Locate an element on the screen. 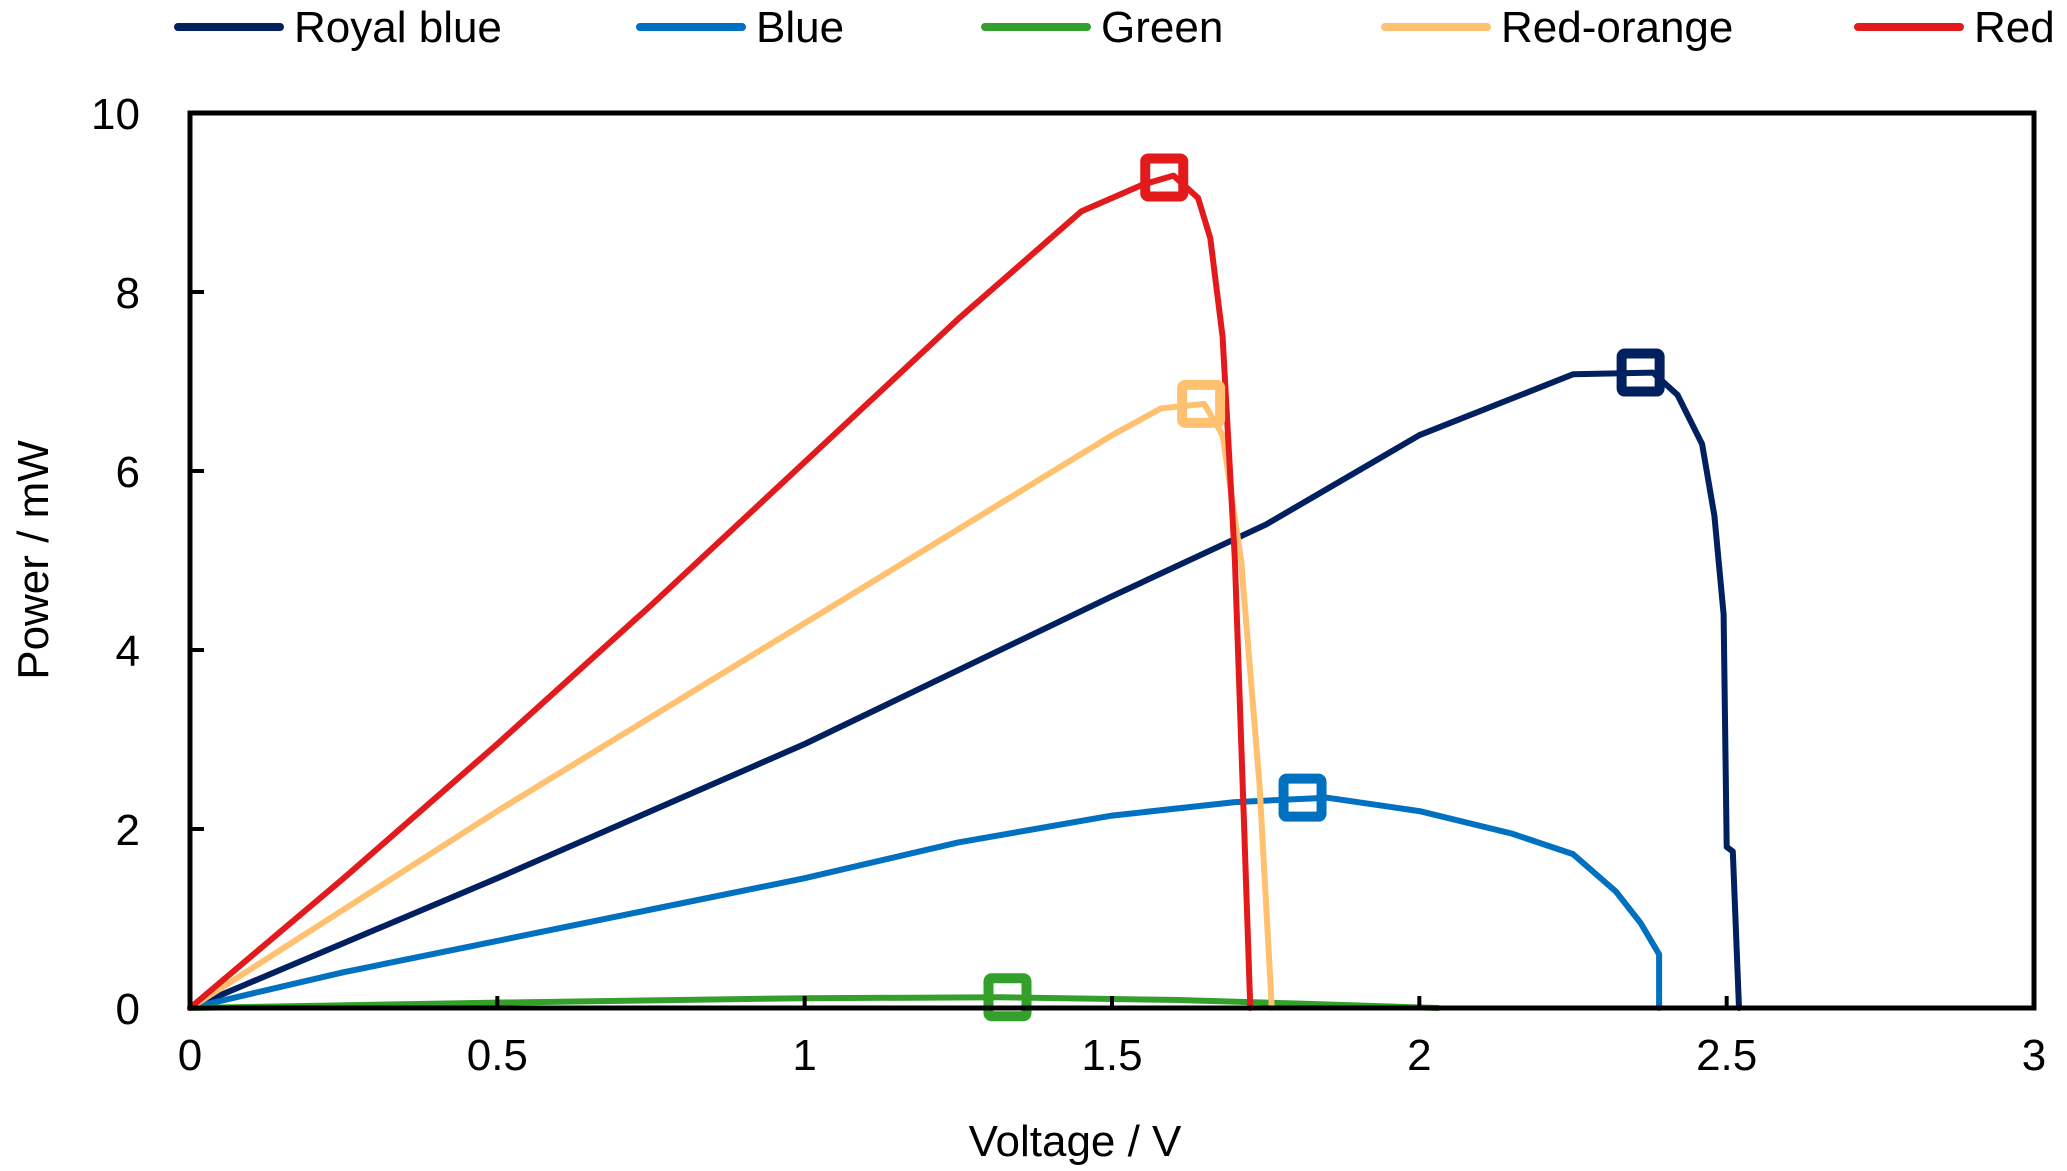 Image resolution: width=2067 pixels, height=1171 pixels. legend-item-red-orange: Red-orange is located at coordinates (1557, 27).